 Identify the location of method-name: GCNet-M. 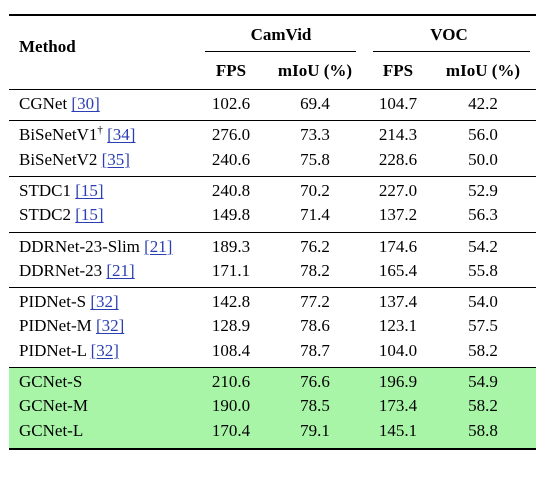
(53, 406).